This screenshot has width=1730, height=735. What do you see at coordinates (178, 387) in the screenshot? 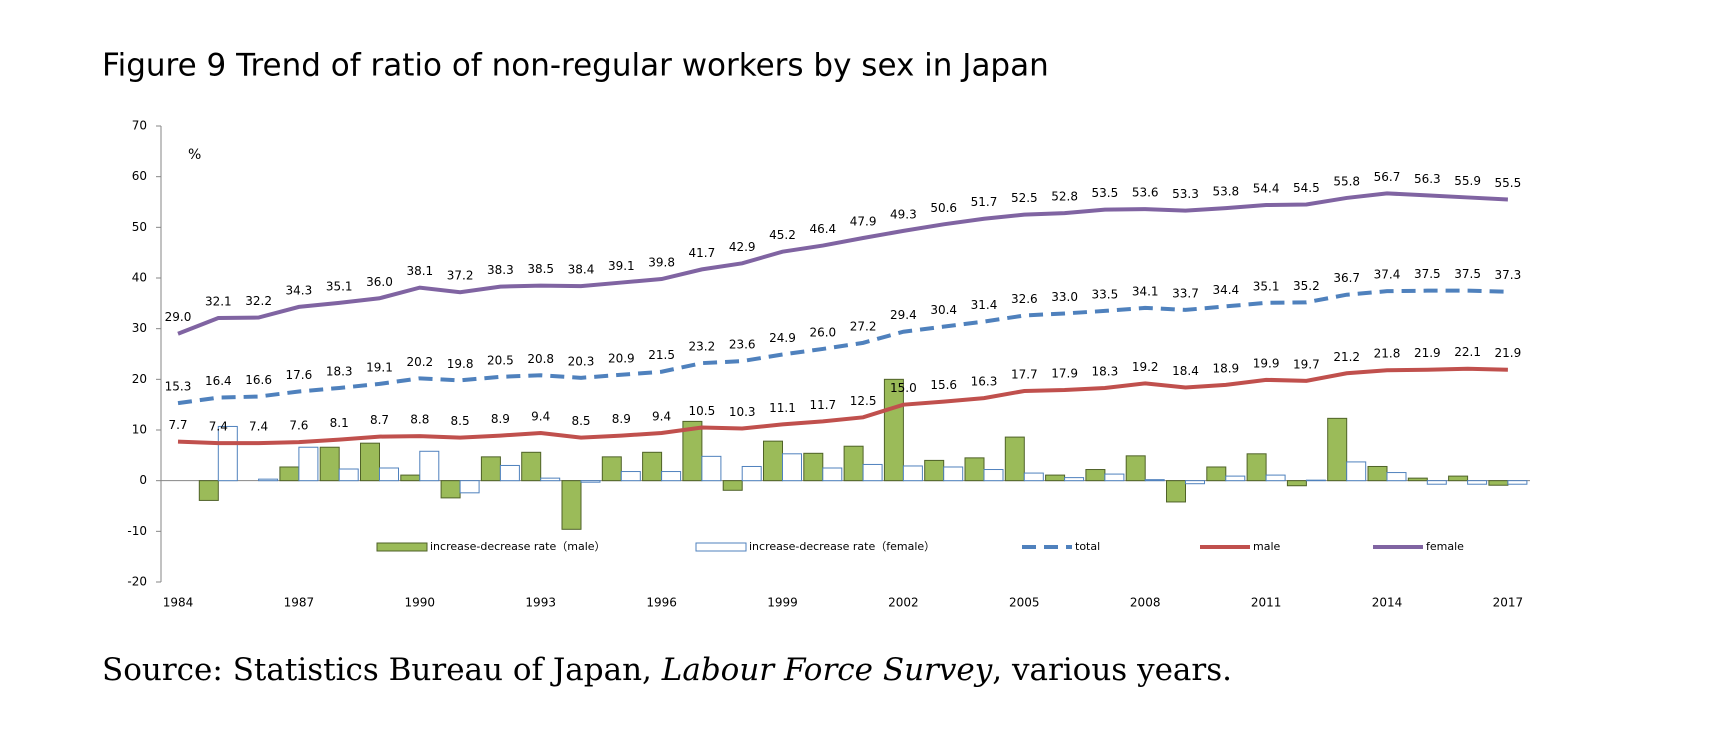
I see `data-label: 15.3` at bounding box center [178, 387].